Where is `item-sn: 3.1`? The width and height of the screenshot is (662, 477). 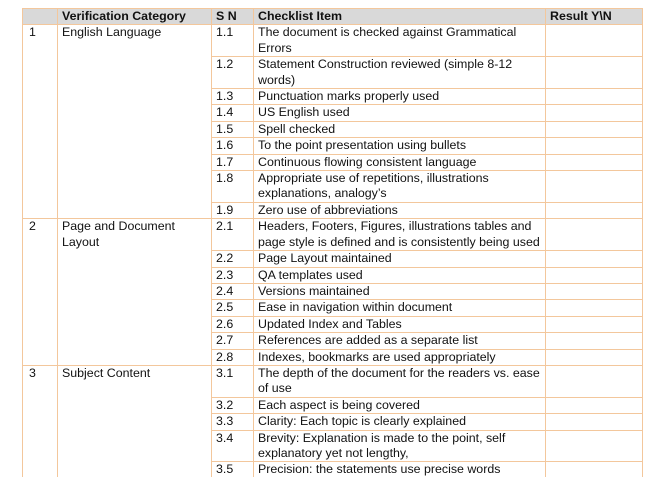
item-sn: 3.1 is located at coordinates (232, 381).